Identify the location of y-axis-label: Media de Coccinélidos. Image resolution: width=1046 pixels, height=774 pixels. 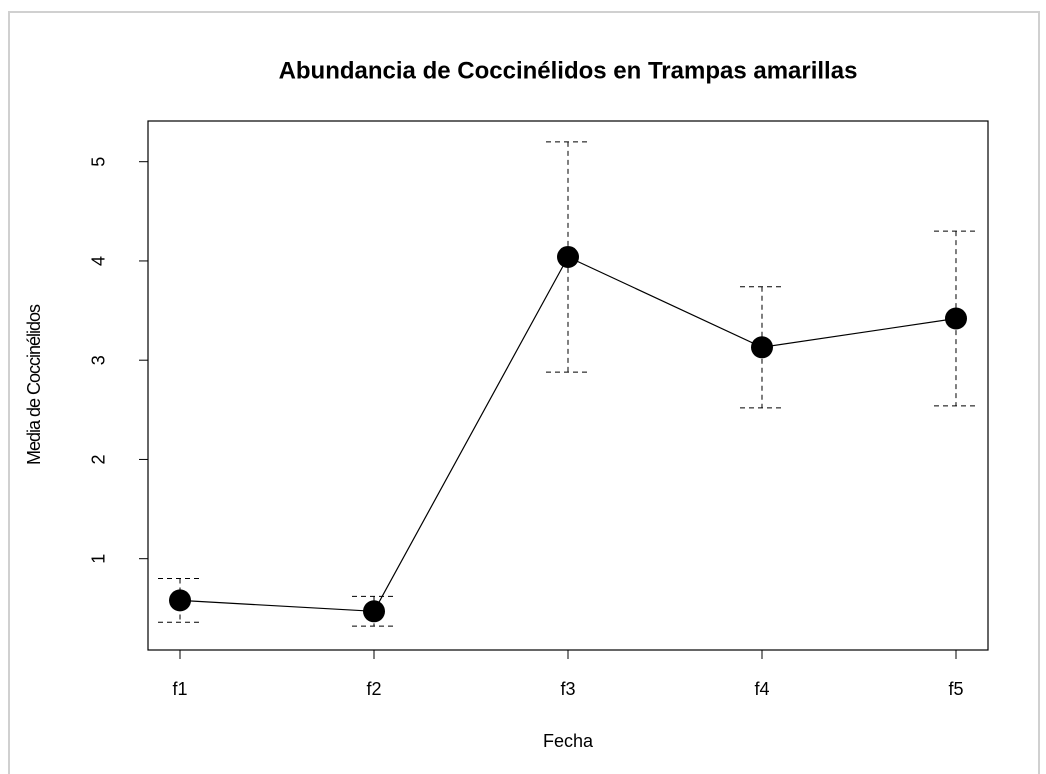
(34, 384).